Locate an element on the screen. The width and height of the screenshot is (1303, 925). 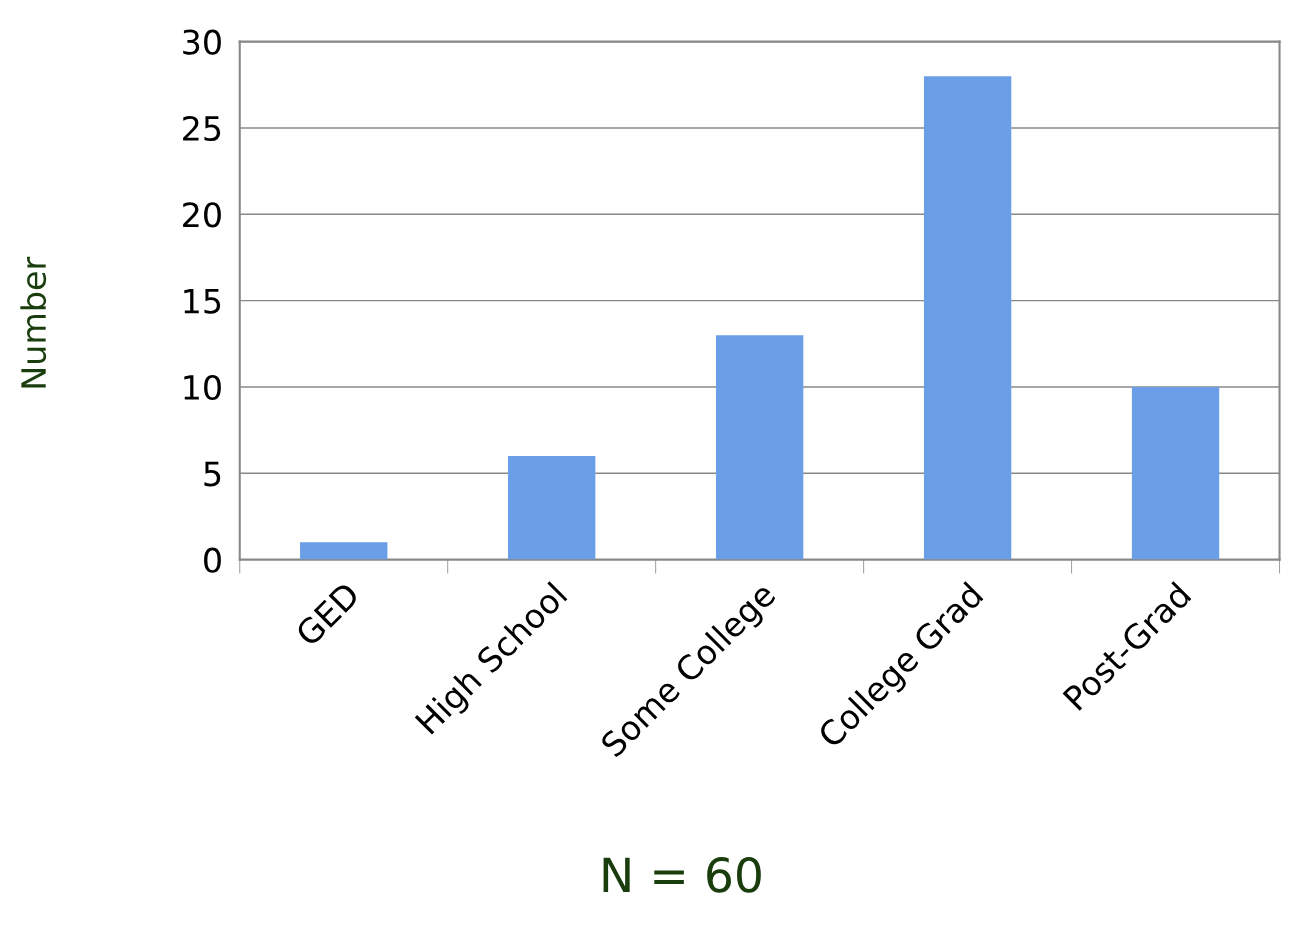
y-axis-title: Number is located at coordinates (33, 322).